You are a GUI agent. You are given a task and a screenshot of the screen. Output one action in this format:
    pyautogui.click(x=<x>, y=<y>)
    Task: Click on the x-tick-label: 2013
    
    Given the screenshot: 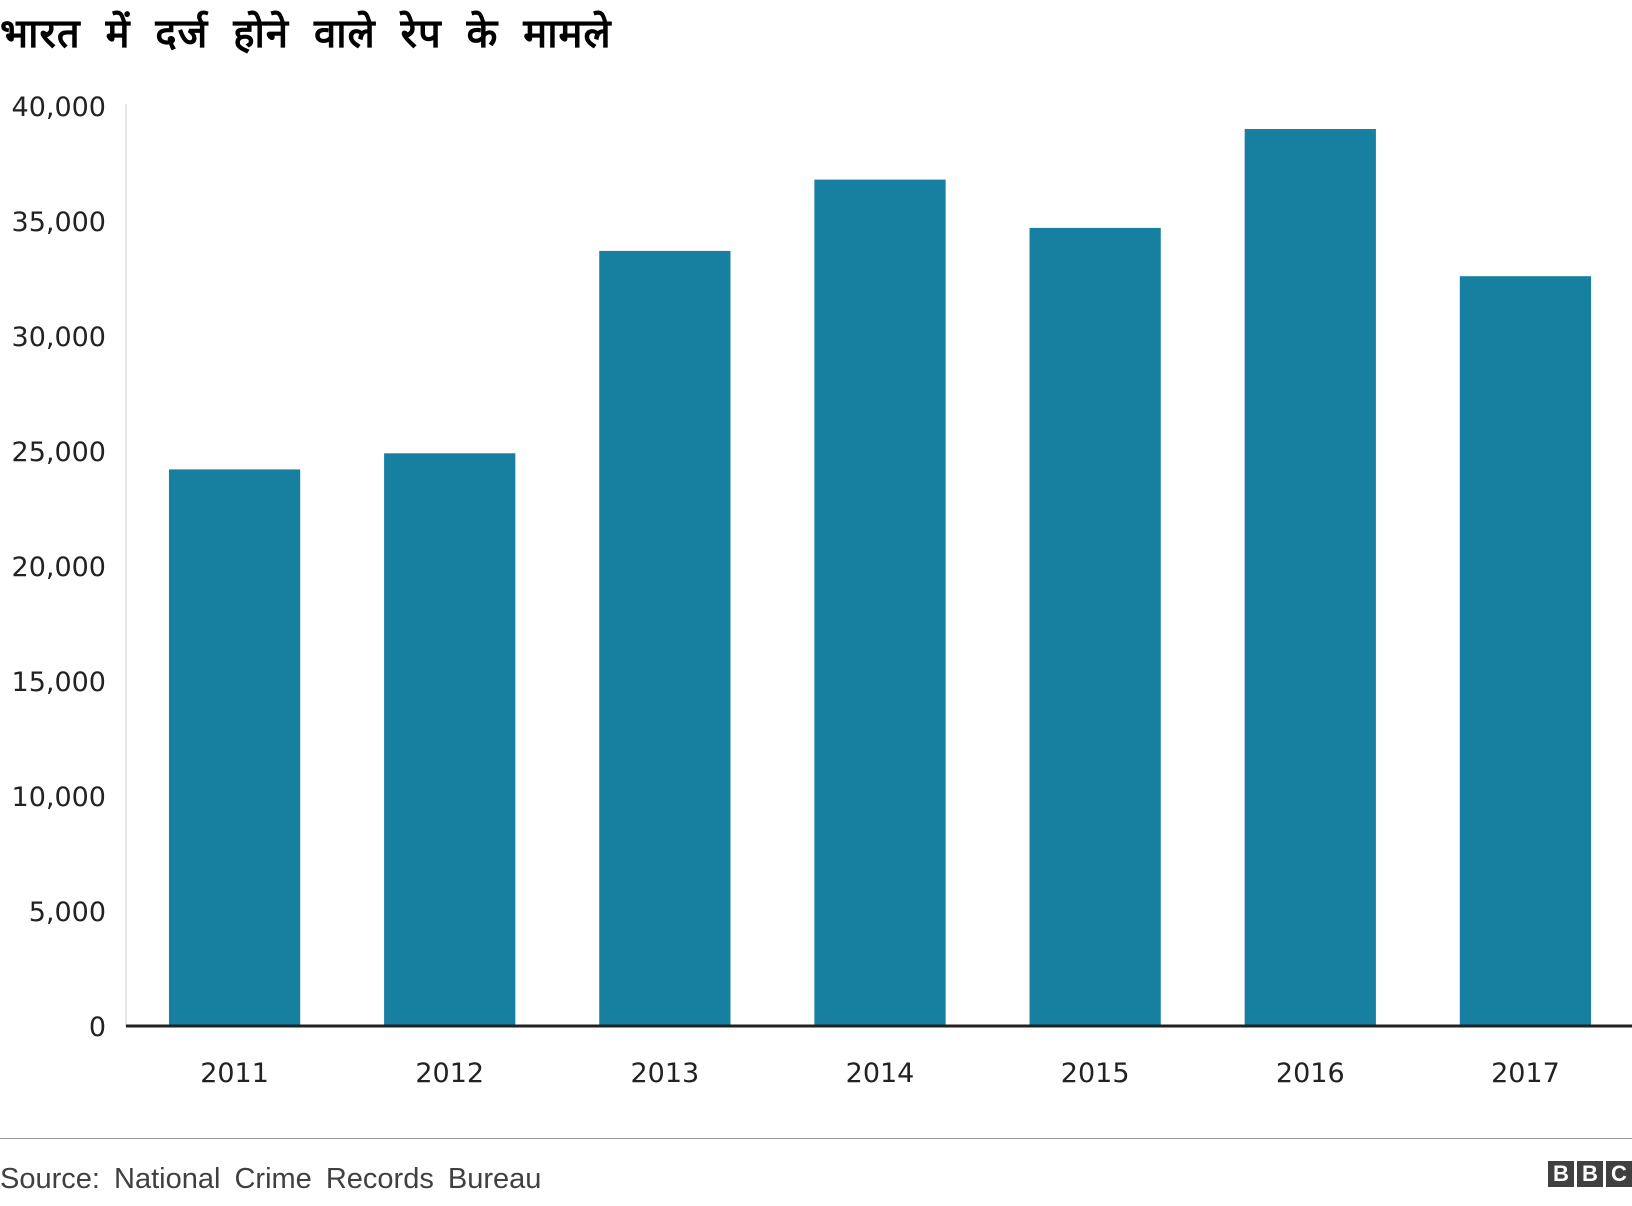 What is the action you would take?
    pyautogui.click(x=664, y=1073)
    